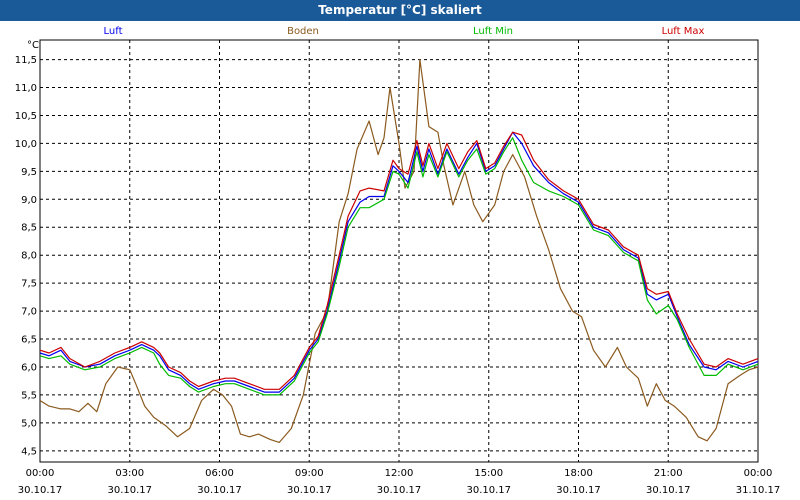 This screenshot has width=800, height=500. Describe the element at coordinates (493, 31) in the screenshot. I see `legend-item-luft-min: Luft Min` at that location.